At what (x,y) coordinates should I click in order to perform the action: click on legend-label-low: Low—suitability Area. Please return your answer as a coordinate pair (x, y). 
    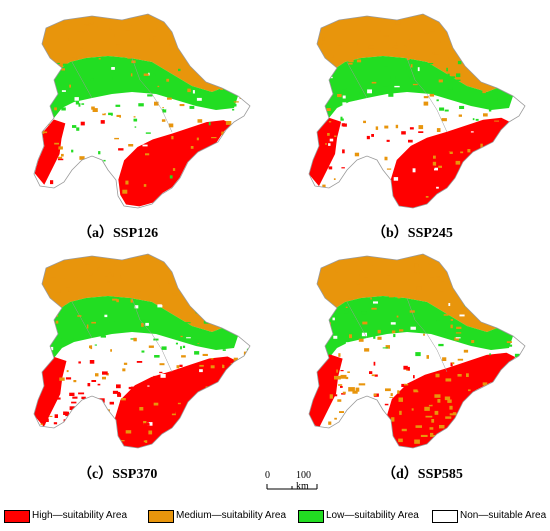
    Looking at the image, I should click on (372, 515).